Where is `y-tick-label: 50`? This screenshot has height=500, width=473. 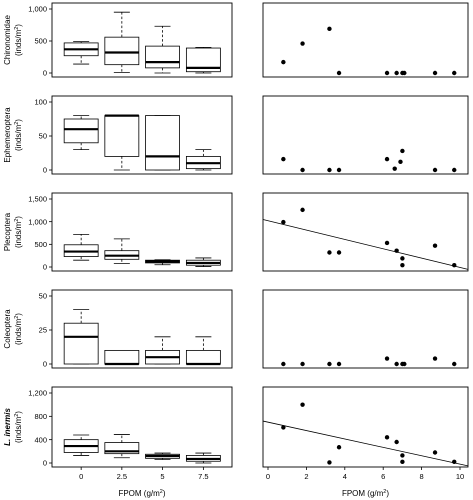
y-tick-label: 50 is located at coordinates (43, 296).